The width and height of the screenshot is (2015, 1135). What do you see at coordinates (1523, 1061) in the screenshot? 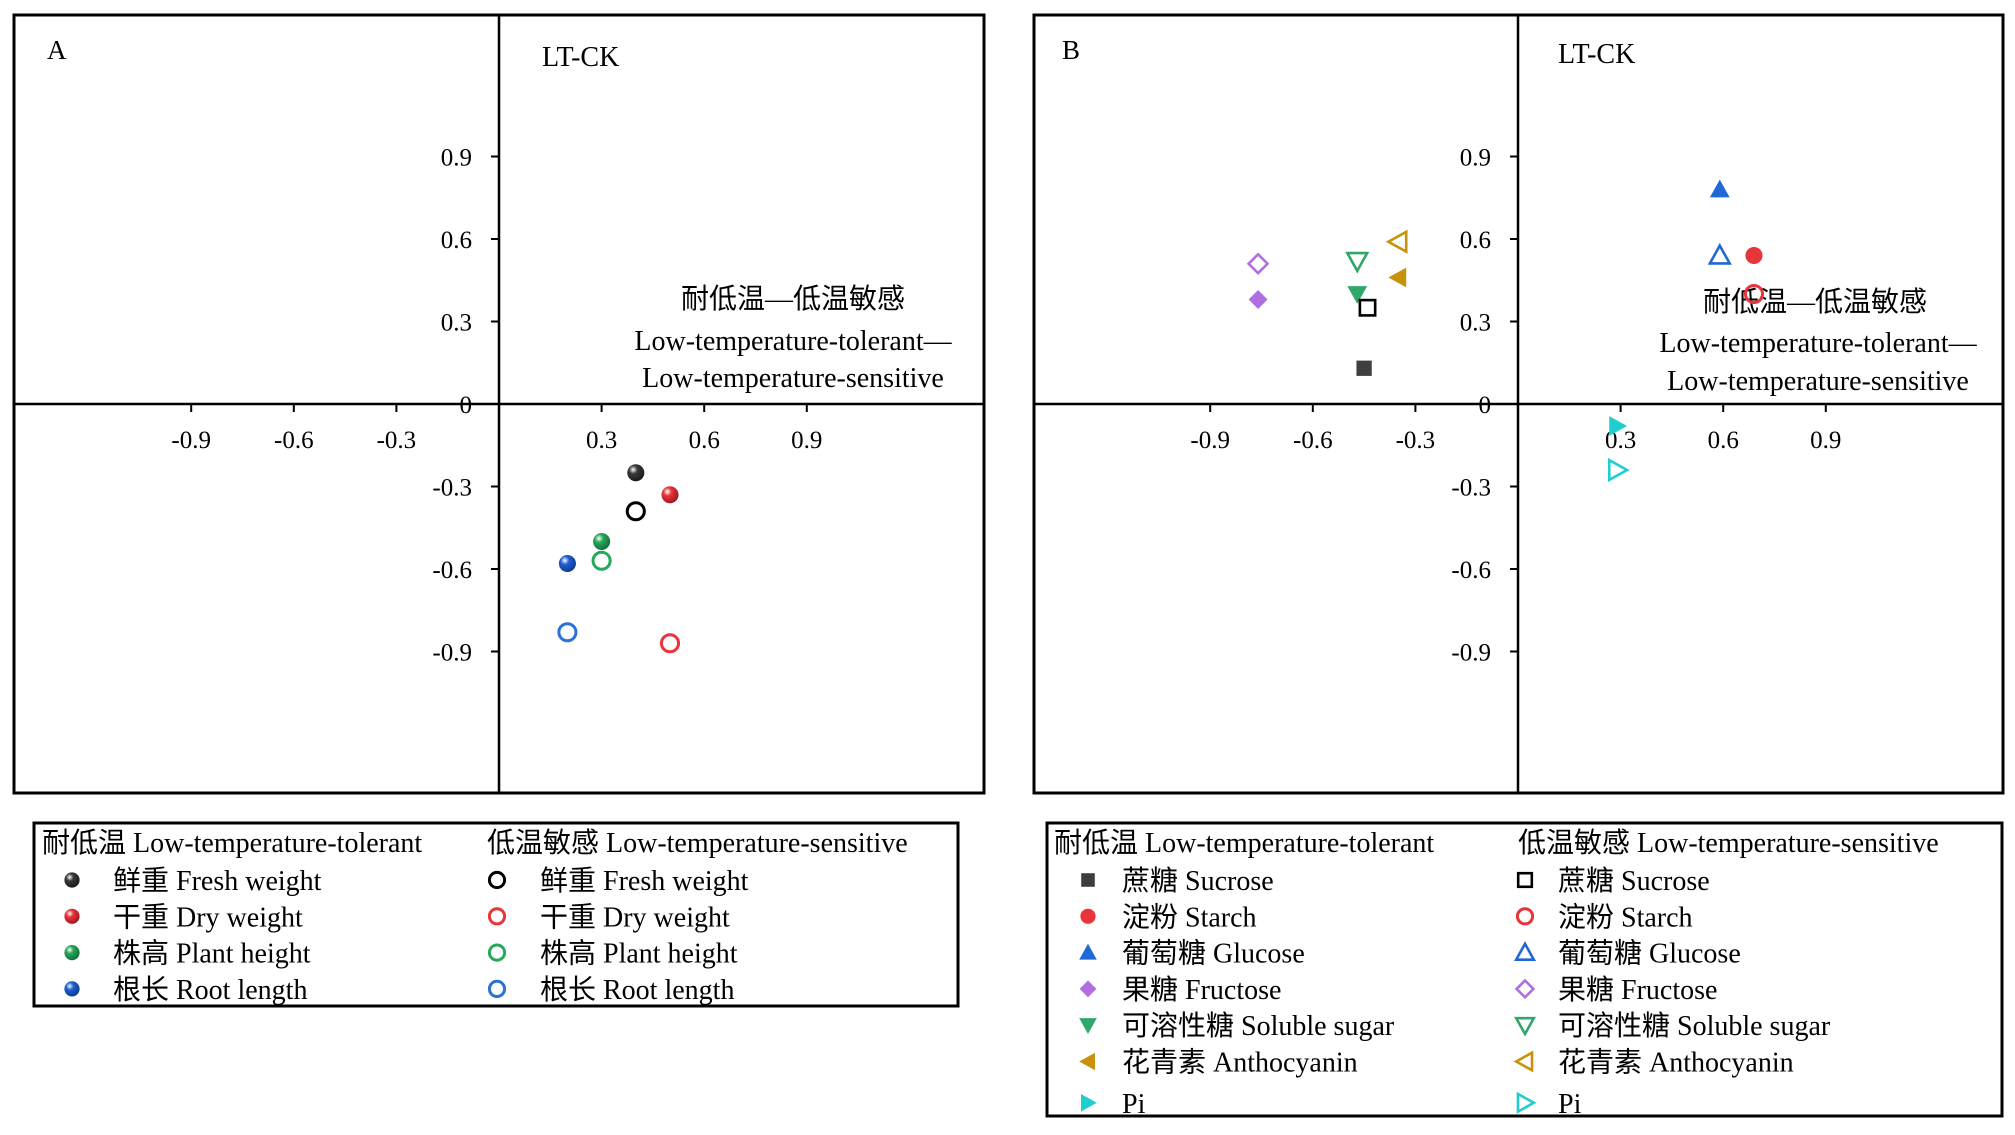
I see `legend-marker-sensitive-anthocyanin` at bounding box center [1523, 1061].